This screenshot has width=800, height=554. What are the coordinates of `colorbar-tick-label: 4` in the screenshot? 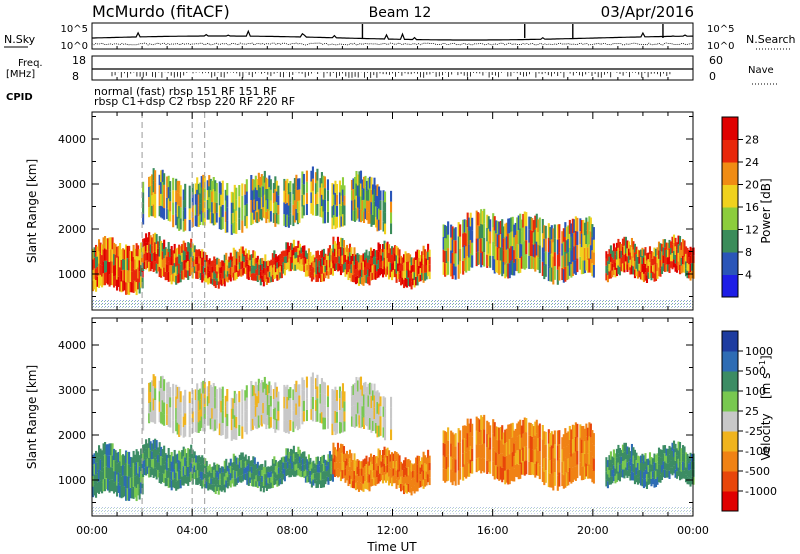 It's located at (748, 275).